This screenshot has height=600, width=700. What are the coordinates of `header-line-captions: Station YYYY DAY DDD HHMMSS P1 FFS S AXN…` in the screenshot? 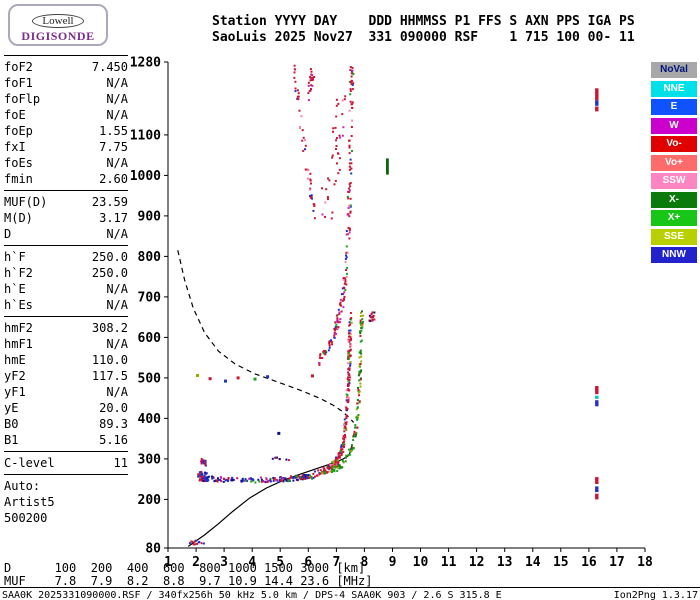 It's located at (423, 21).